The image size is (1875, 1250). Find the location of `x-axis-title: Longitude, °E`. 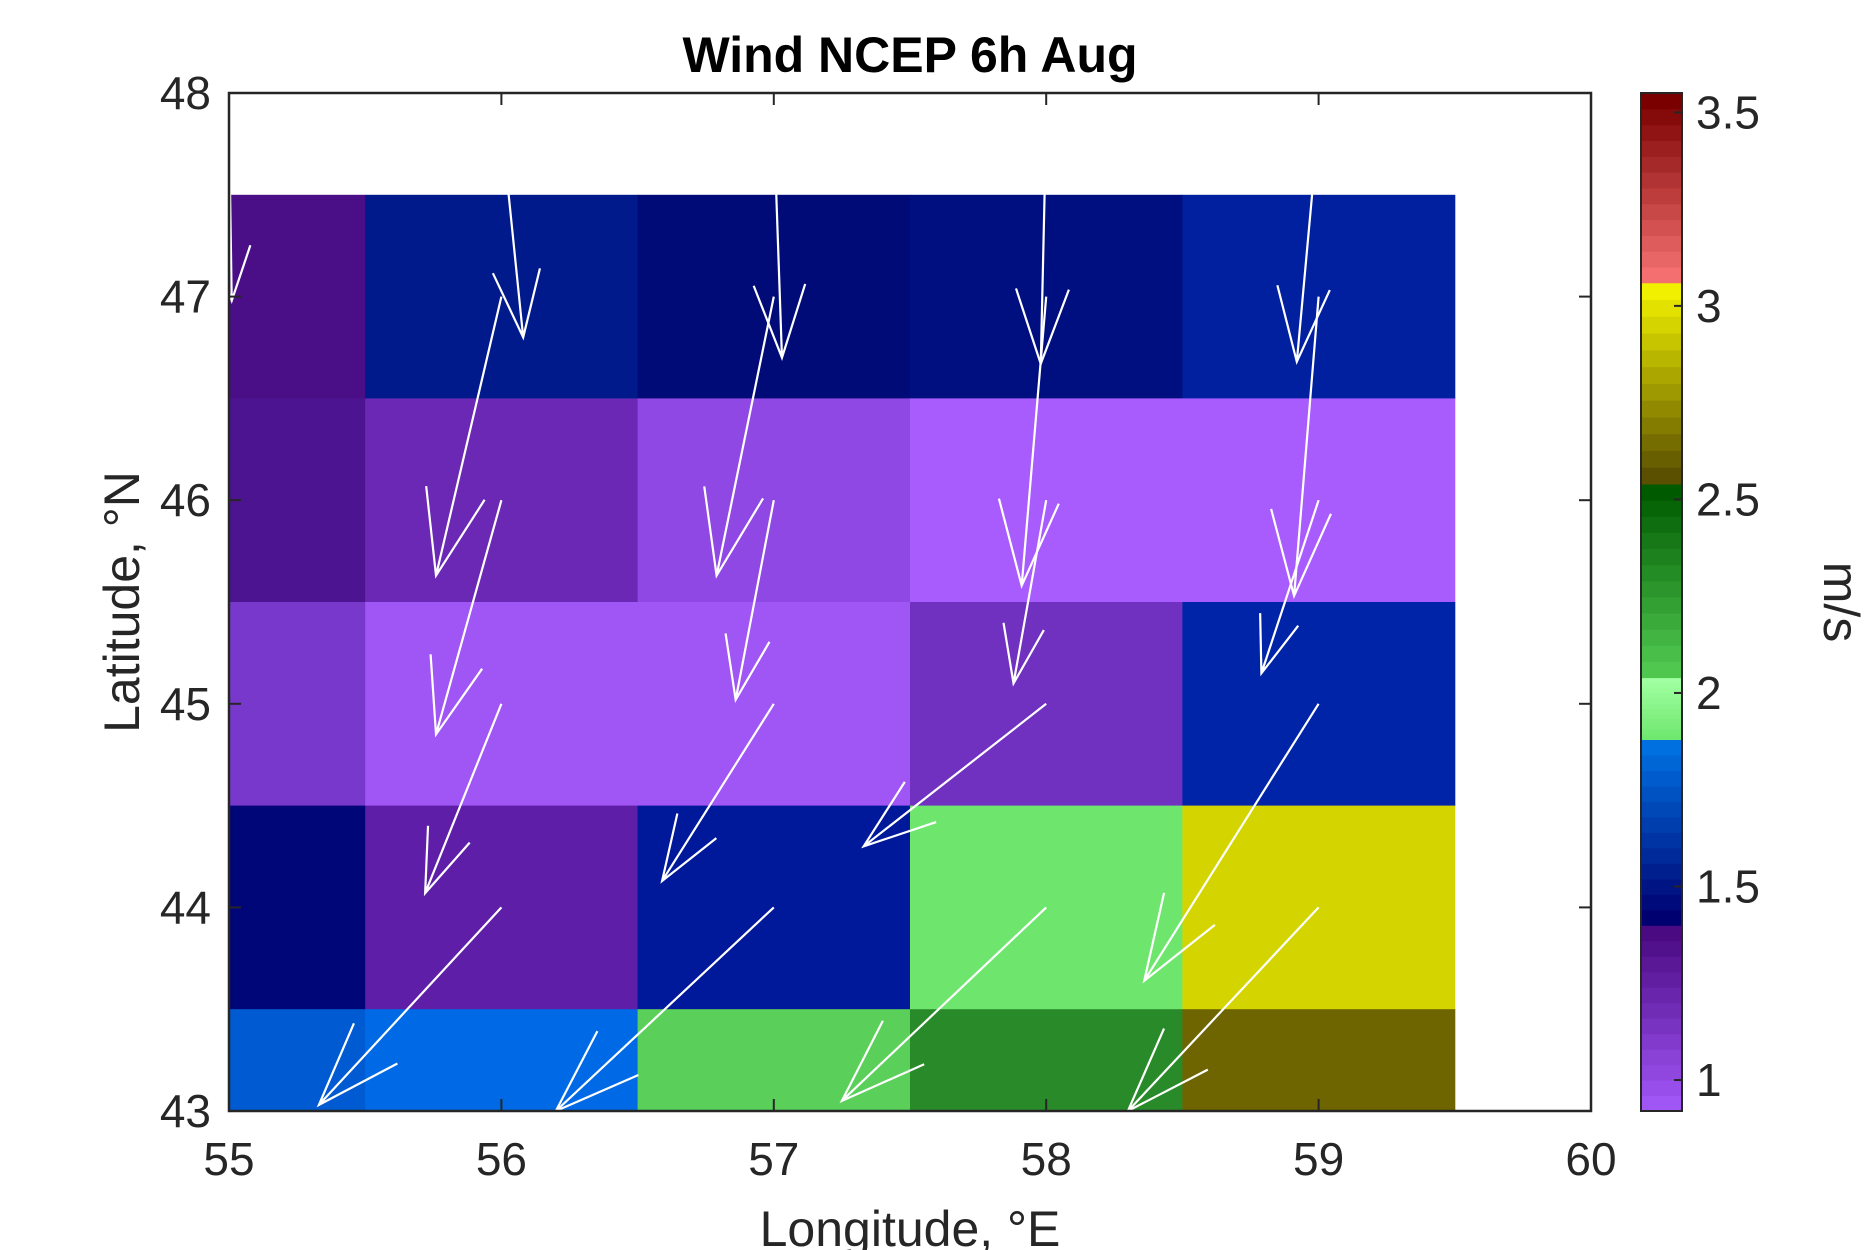

x-axis-title: Longitude, °E is located at coordinates (910, 1225).